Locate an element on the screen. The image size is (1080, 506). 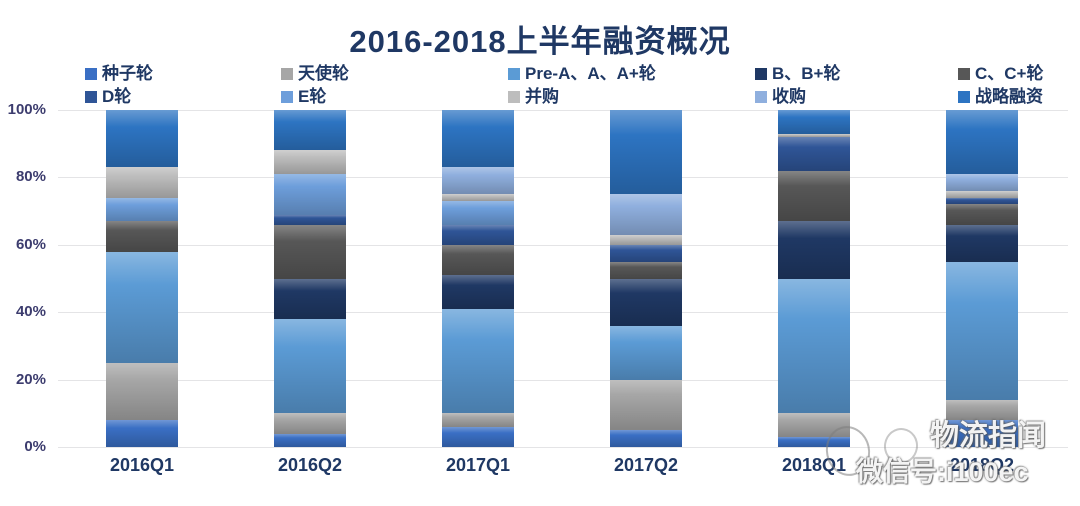
bar-2017Q2 is located at coordinates (646, 278).